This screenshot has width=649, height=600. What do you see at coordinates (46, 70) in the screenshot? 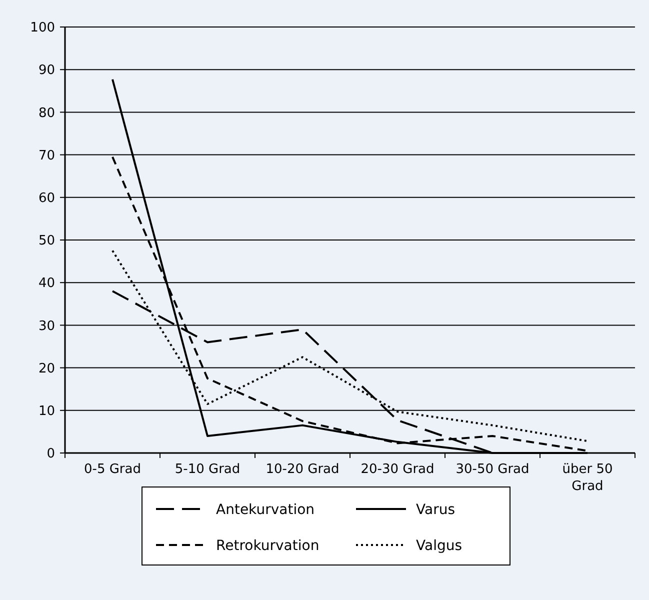
I see `y-tick-label: 90` at bounding box center [46, 70].